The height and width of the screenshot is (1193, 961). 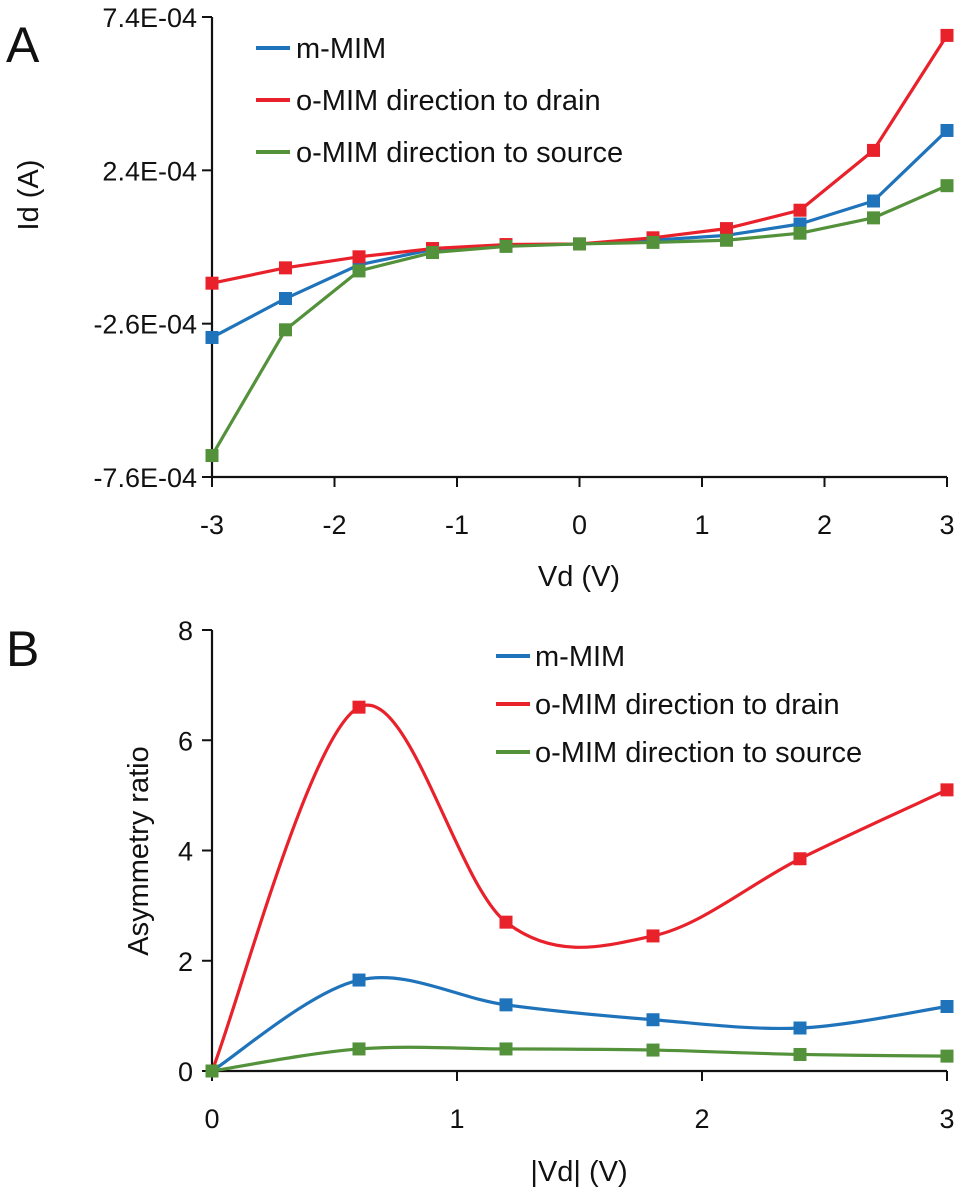 What do you see at coordinates (185, 741) in the screenshot?
I see `y-tick-label: 6` at bounding box center [185, 741].